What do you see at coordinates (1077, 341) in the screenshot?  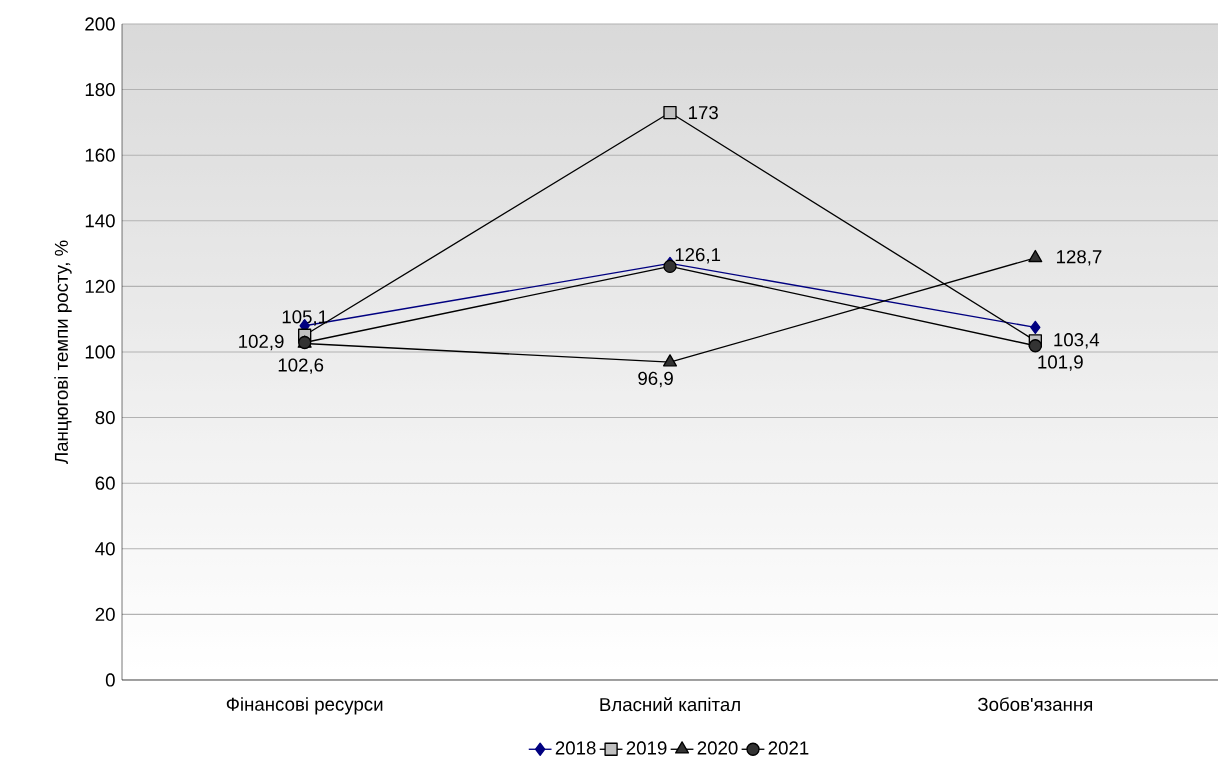 I see `data-label: 103,4` at bounding box center [1077, 341].